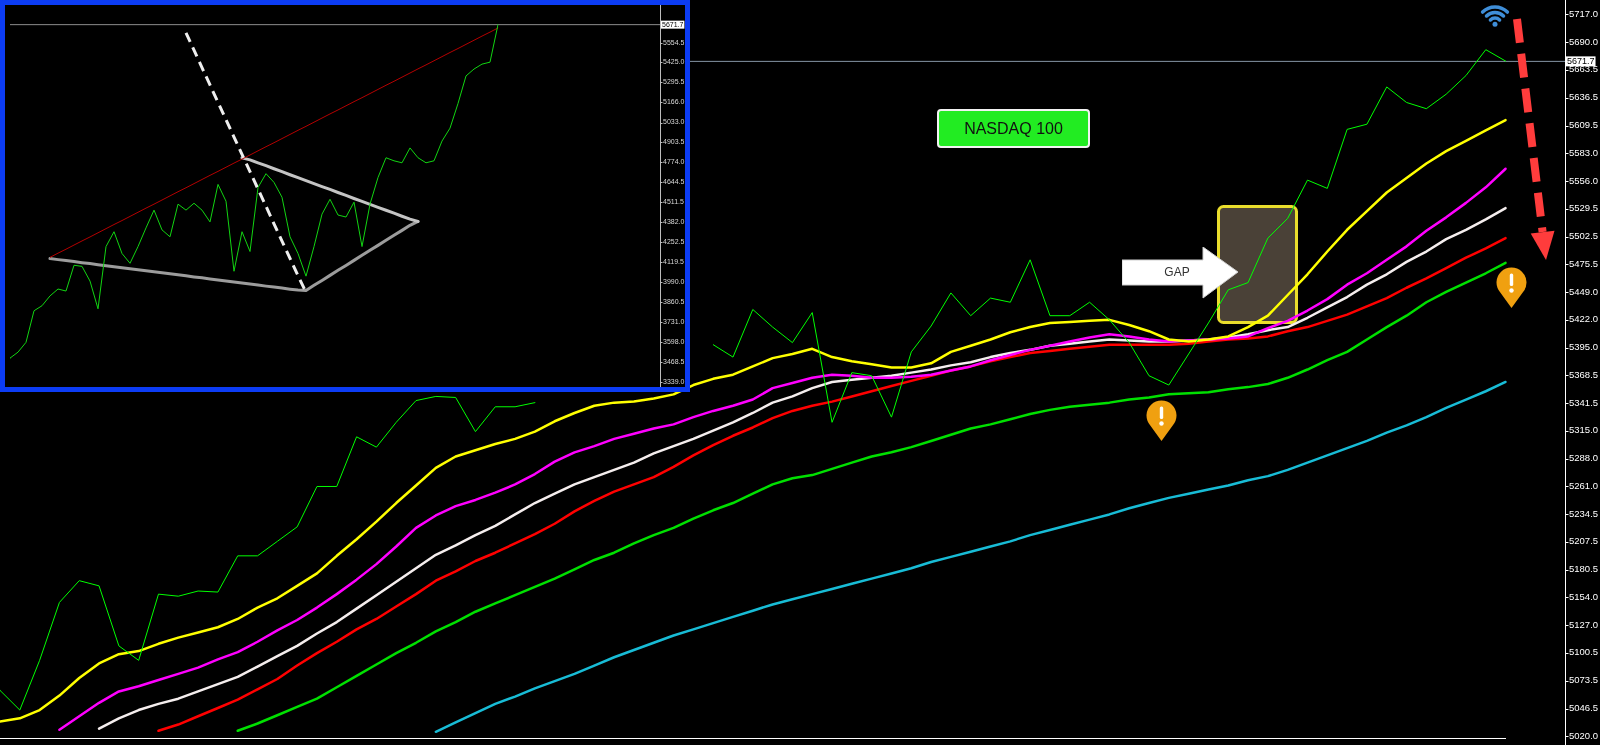  What do you see at coordinates (1584, 347) in the screenshot?
I see `y-tick-label: 5395.0` at bounding box center [1584, 347].